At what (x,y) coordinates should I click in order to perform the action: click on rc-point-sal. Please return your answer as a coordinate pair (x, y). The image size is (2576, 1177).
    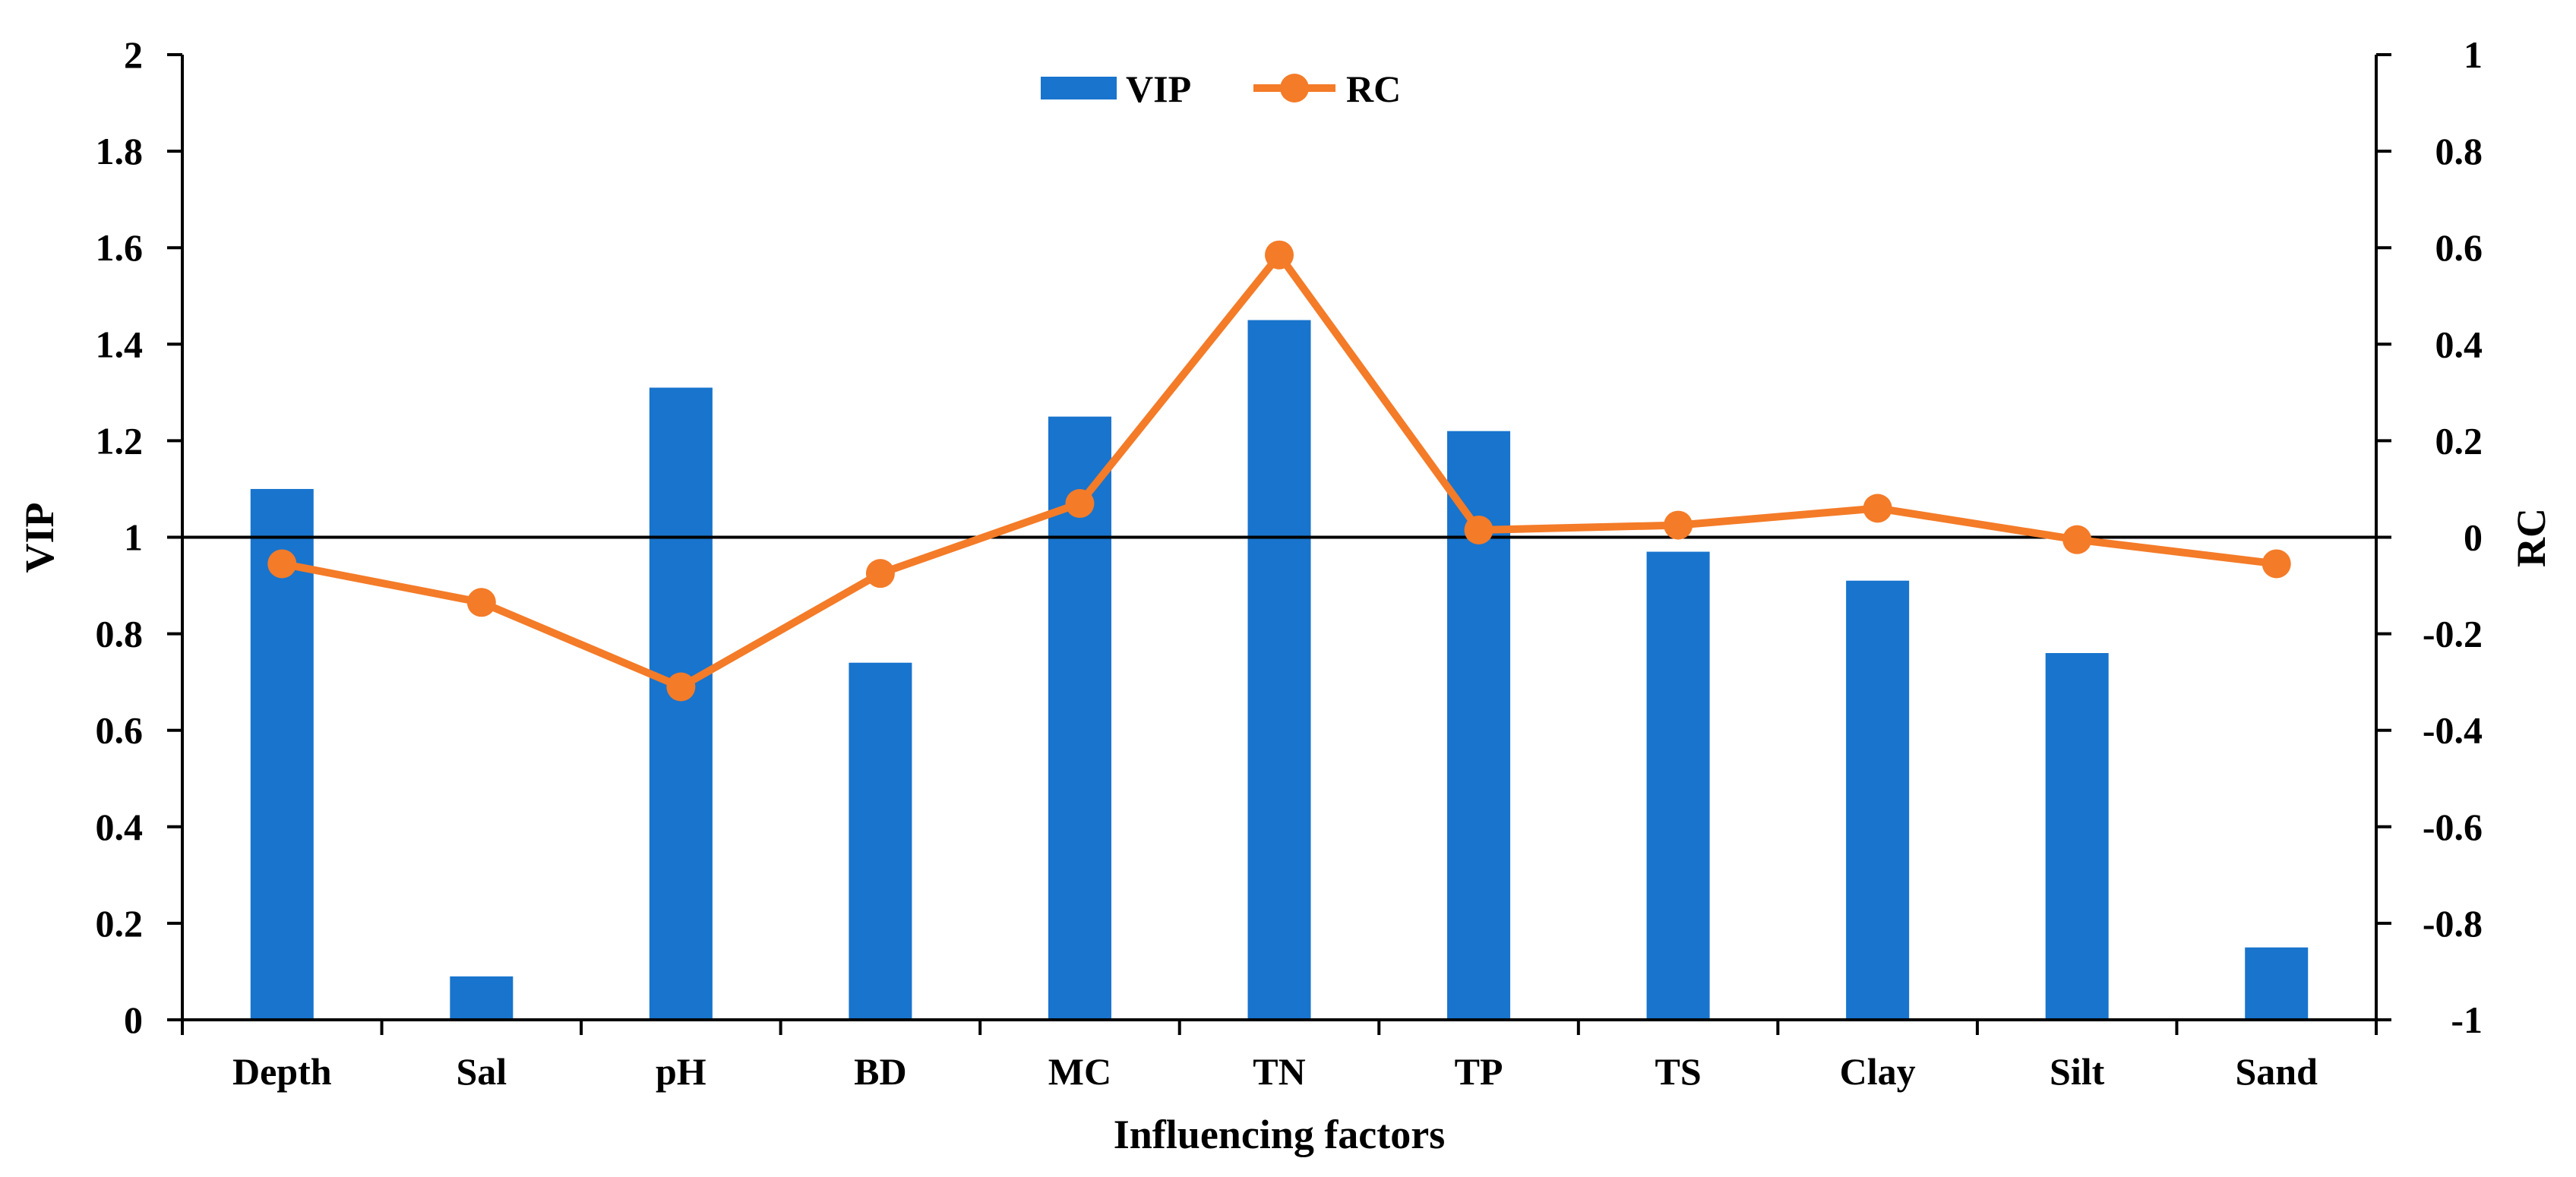
    Looking at the image, I should click on (481, 602).